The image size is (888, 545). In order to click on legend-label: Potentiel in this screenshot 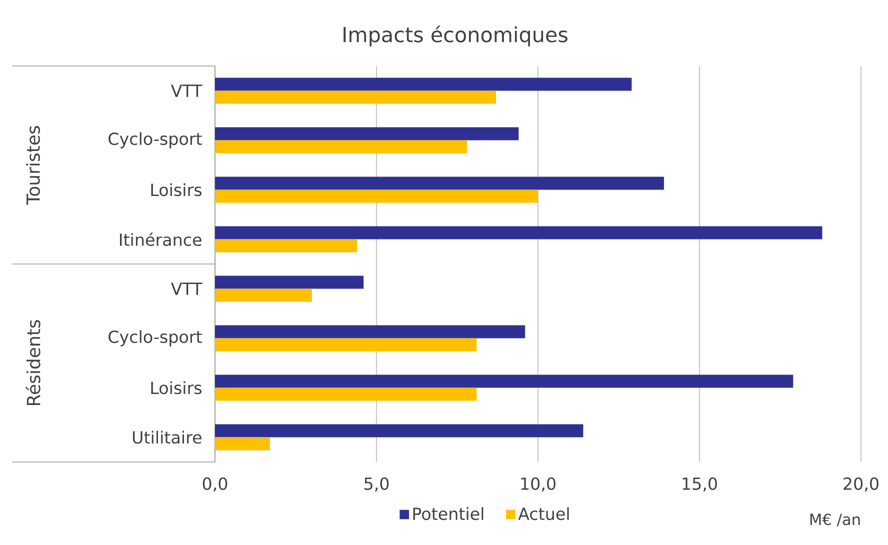, I will do `click(448, 513)`.